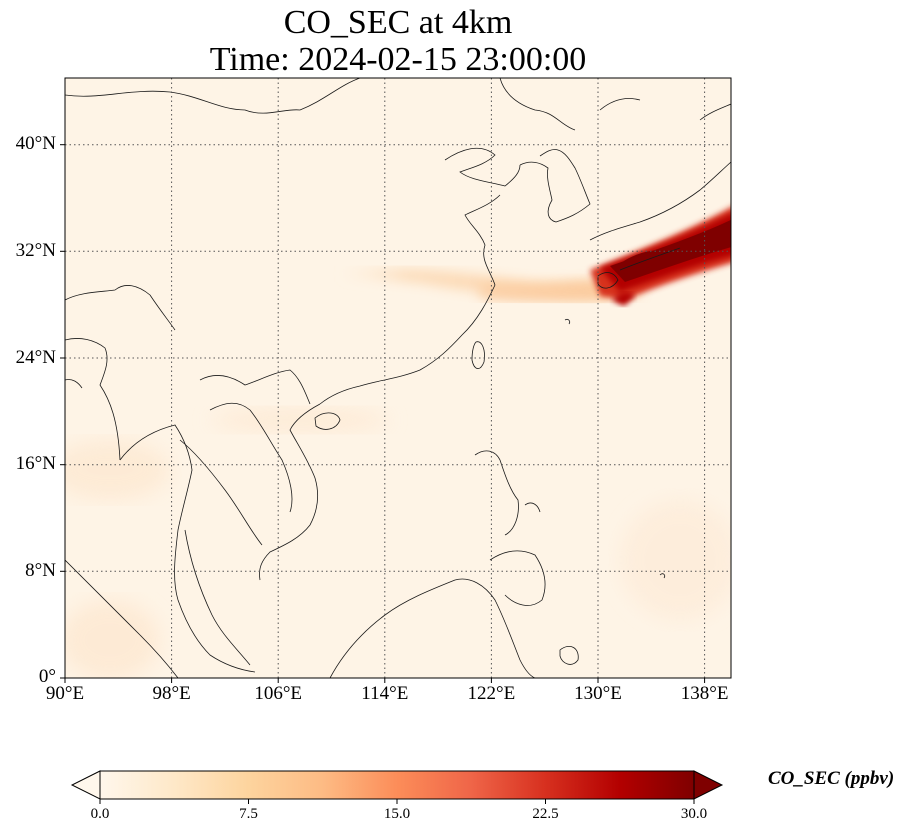 The width and height of the screenshot is (916, 836). I want to click on colorbar-extend-max, so click(708, 785).